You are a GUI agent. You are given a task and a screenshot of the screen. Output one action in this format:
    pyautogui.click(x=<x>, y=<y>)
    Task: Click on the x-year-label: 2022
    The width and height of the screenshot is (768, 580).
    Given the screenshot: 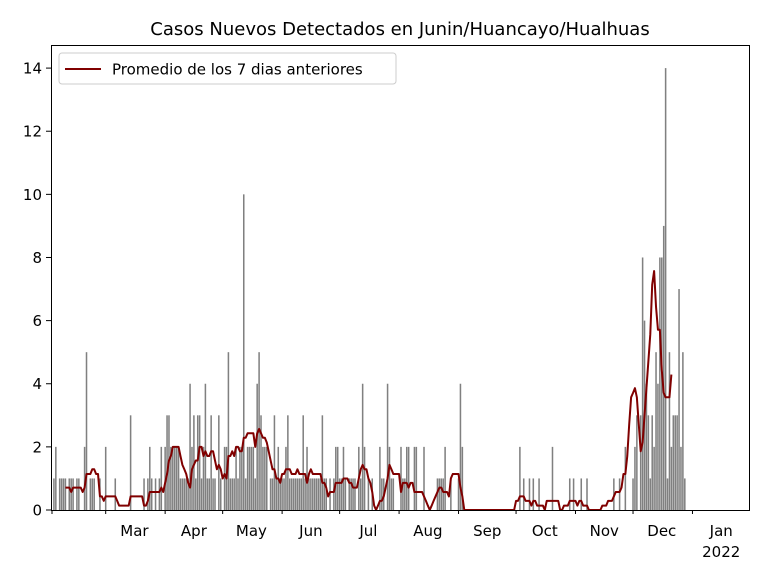 What is the action you would take?
    pyautogui.click(x=721, y=552)
    